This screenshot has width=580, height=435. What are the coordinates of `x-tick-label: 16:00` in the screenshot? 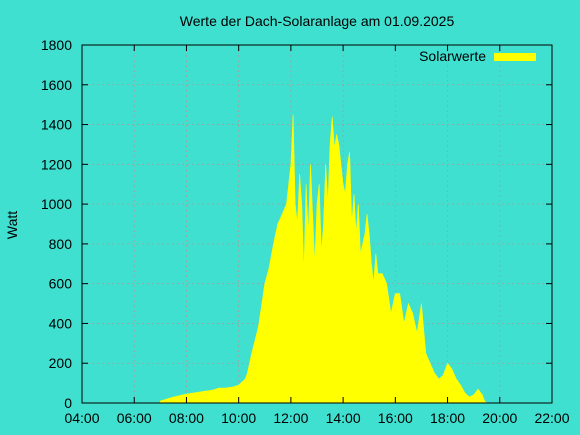 It's located at (395, 418).